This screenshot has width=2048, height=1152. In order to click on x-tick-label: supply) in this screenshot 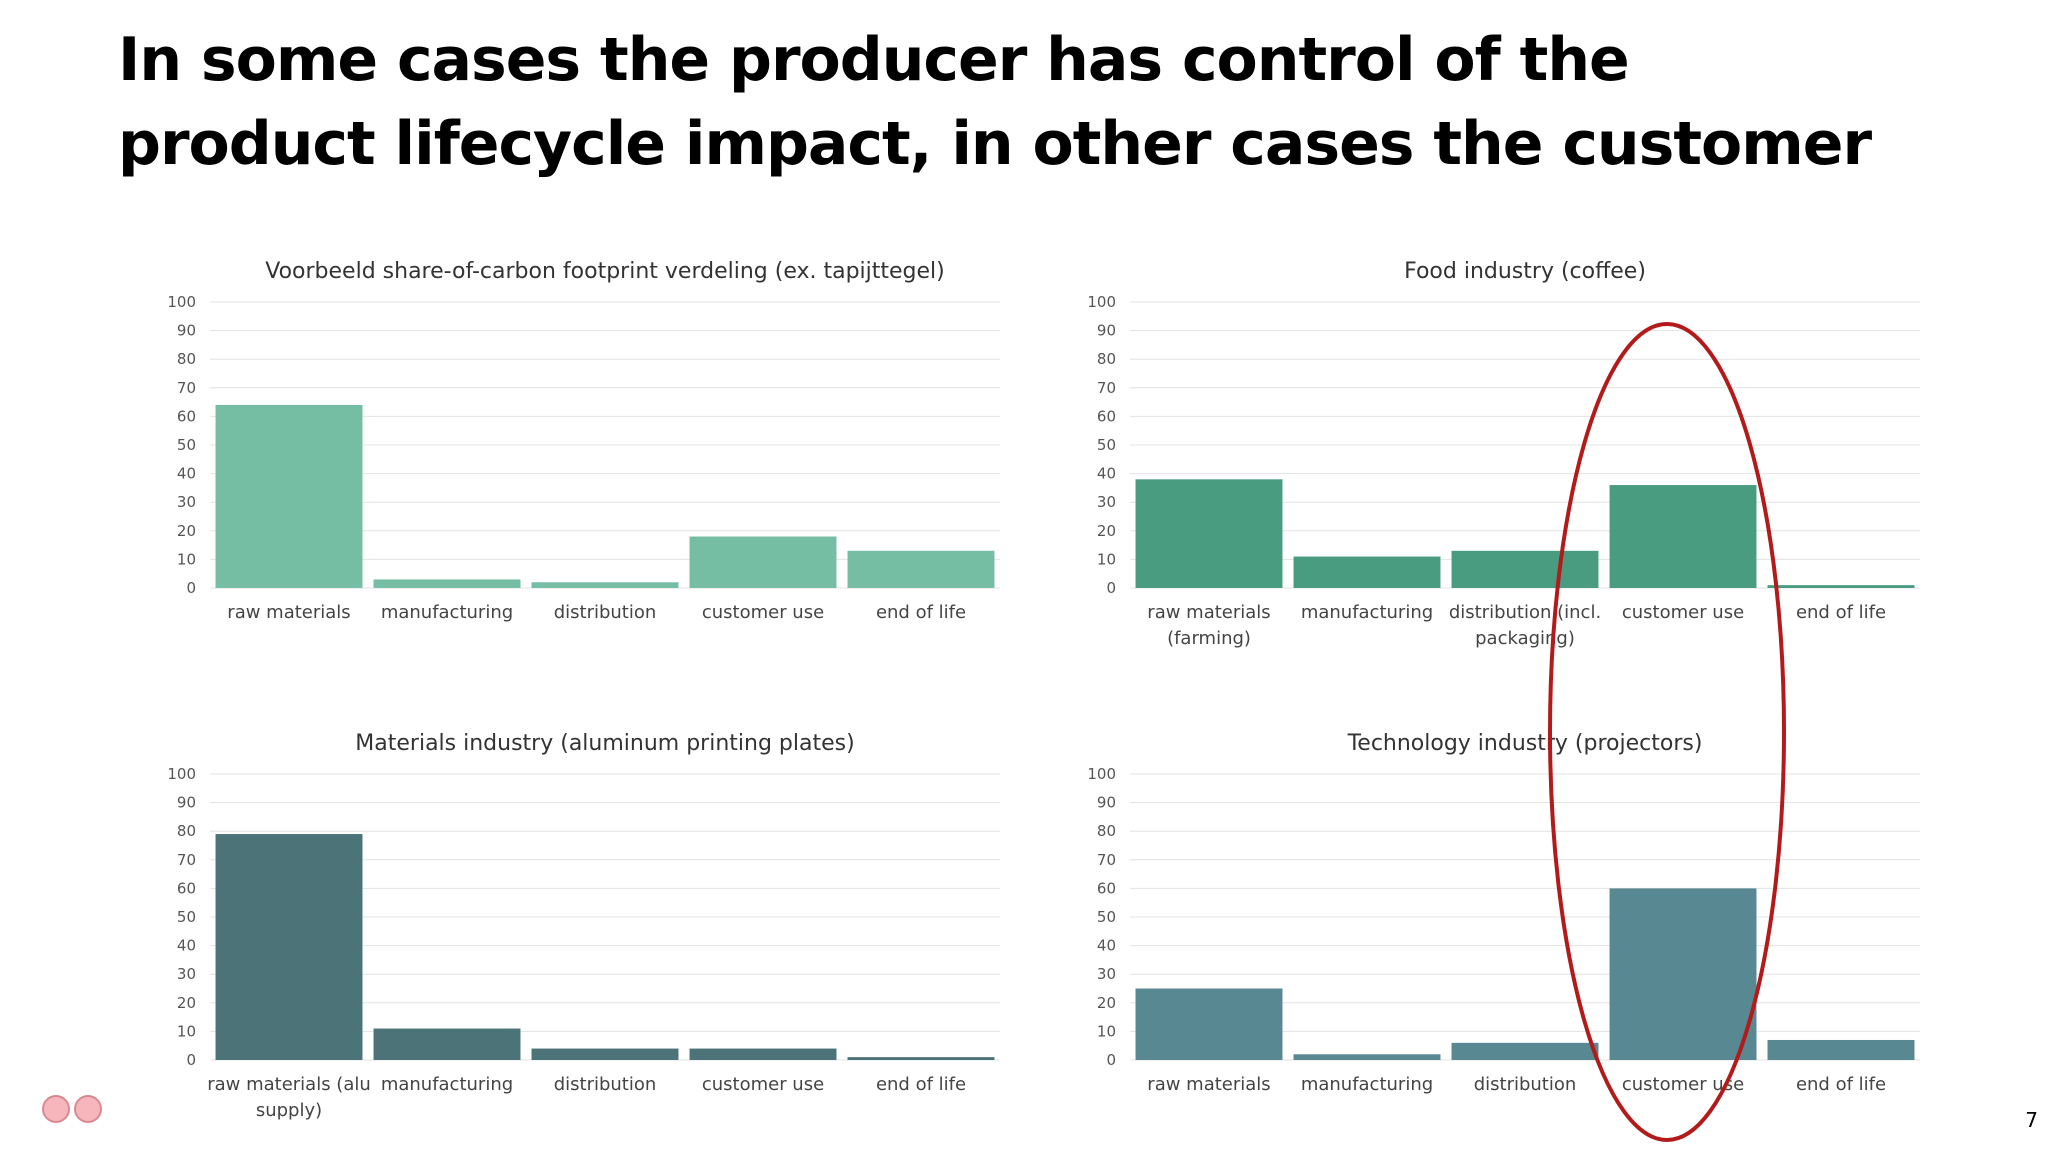, I will do `click(289, 1110)`.